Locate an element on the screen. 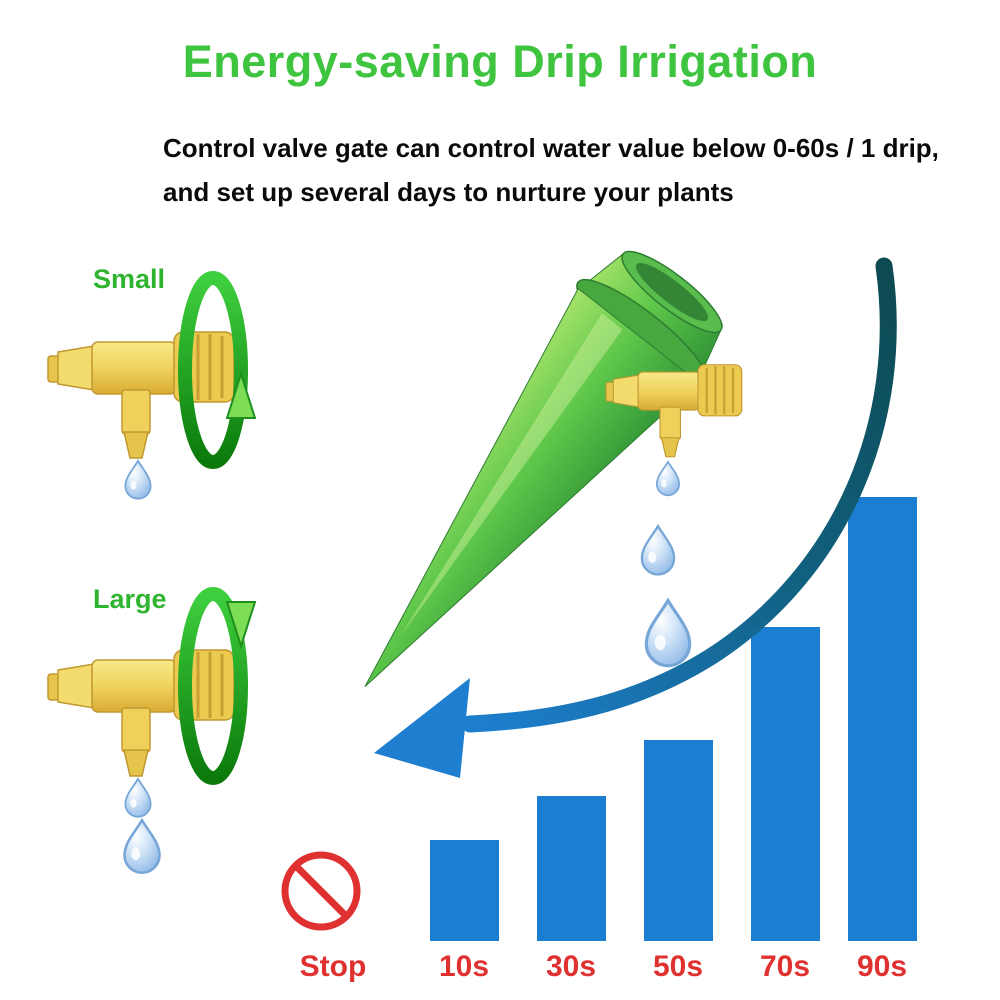  large-valve-illustration is located at coordinates (151, 730).